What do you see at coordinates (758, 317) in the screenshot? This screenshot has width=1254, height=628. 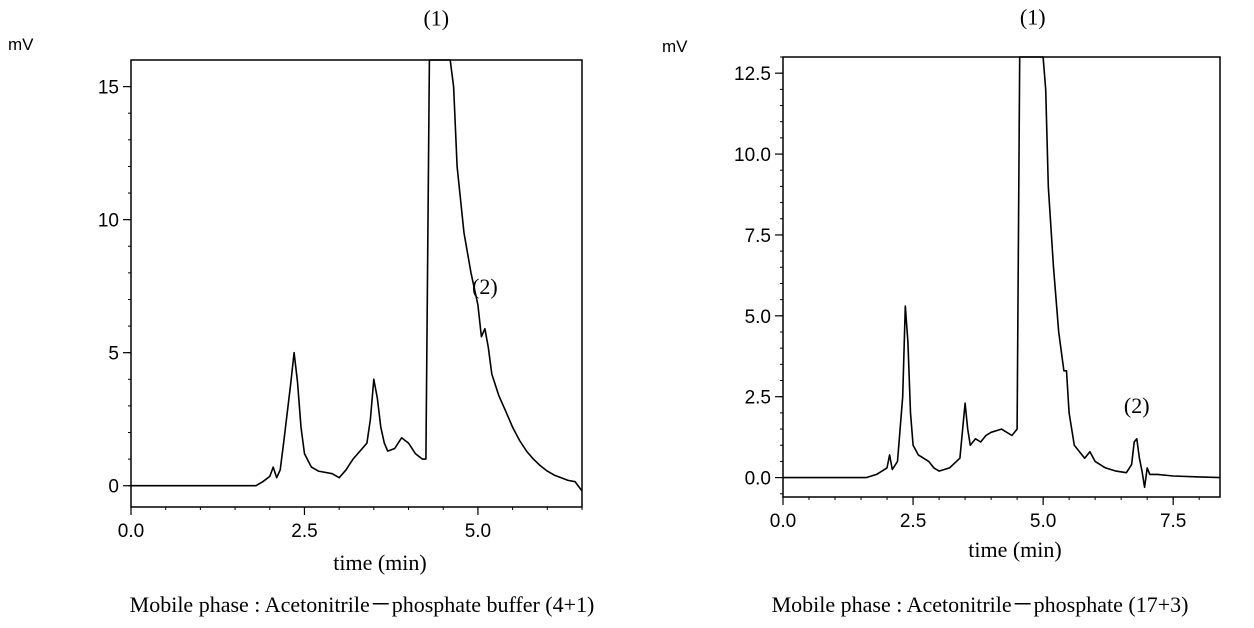 I see `y-tick-label: 5.0` at bounding box center [758, 317].